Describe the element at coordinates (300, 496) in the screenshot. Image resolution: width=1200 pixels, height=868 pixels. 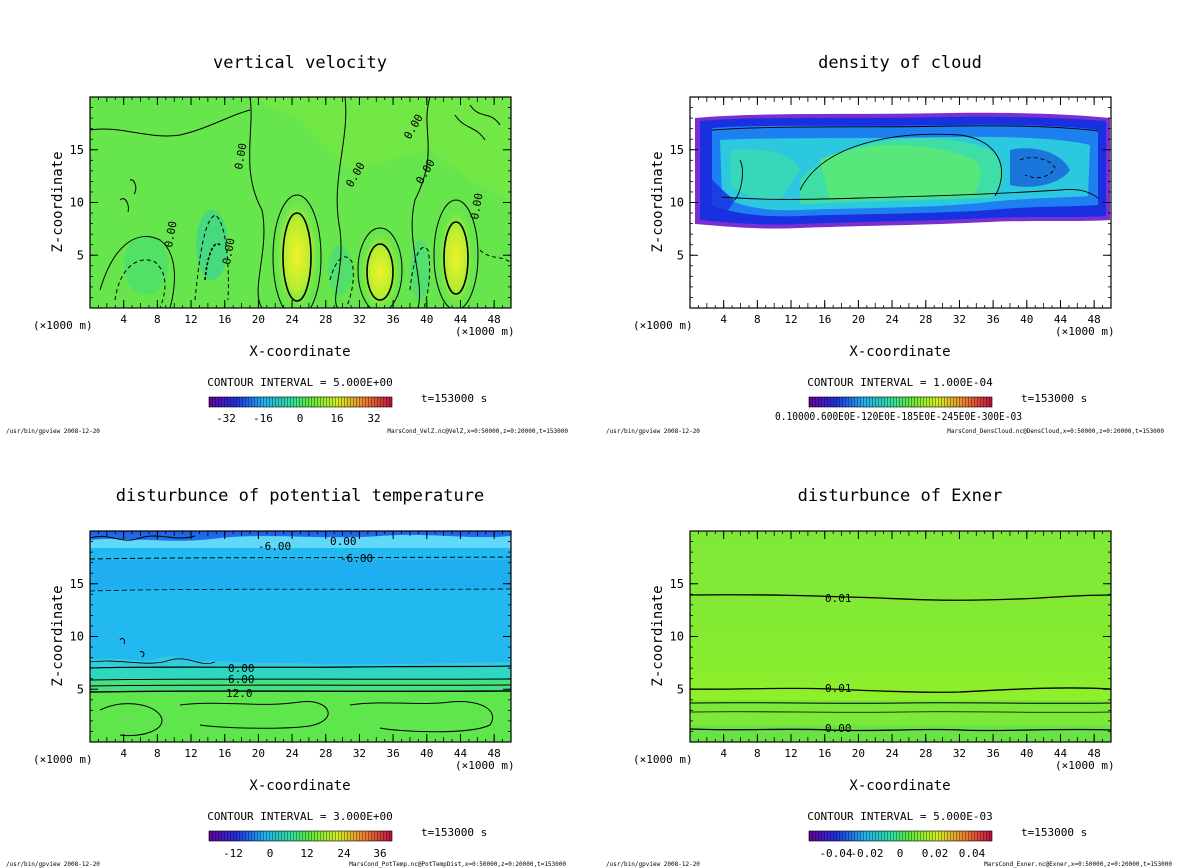
I see `chart-title: disturbunce of potential temperature` at that location.